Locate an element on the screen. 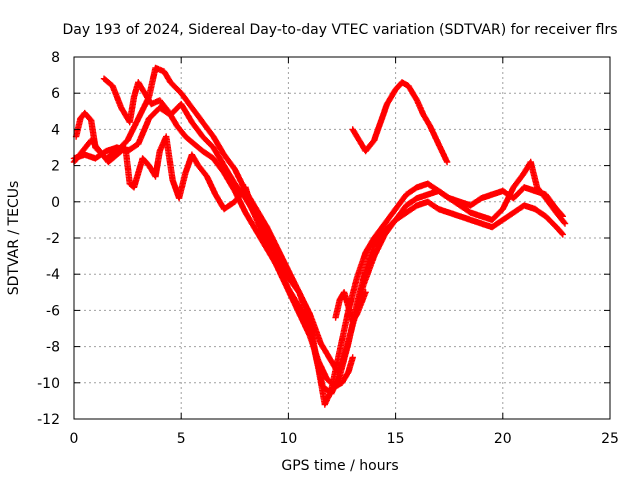 The width and height of the screenshot is (640, 480). x-tick-label: 15 is located at coordinates (396, 439).